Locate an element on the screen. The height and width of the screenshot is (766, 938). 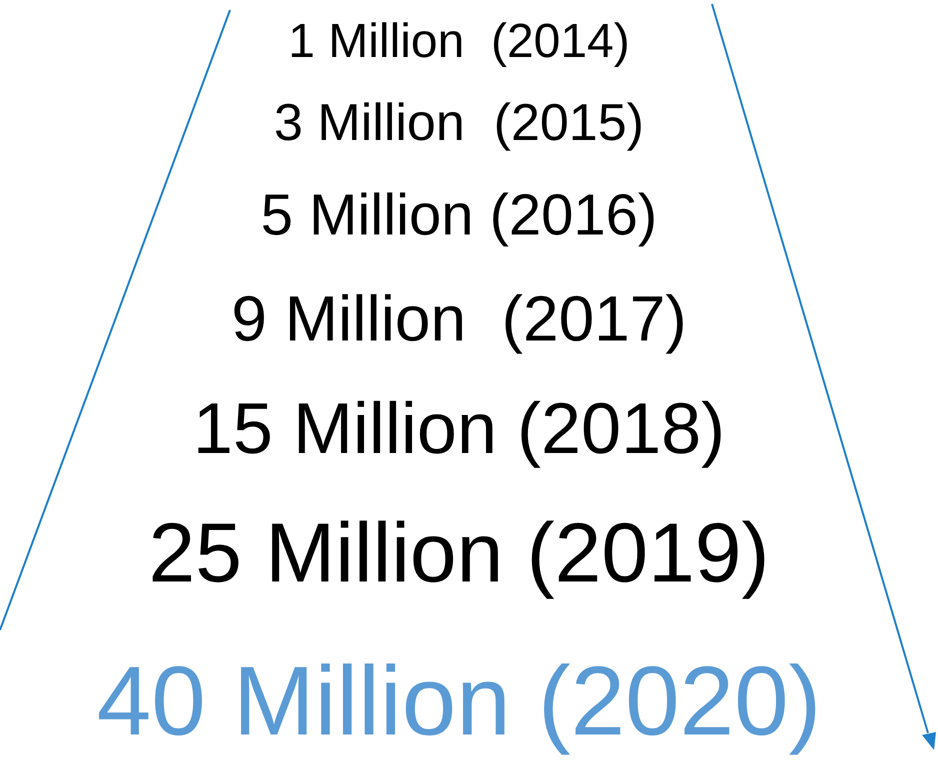
data-label: 1 is located at coordinates (308, 41).